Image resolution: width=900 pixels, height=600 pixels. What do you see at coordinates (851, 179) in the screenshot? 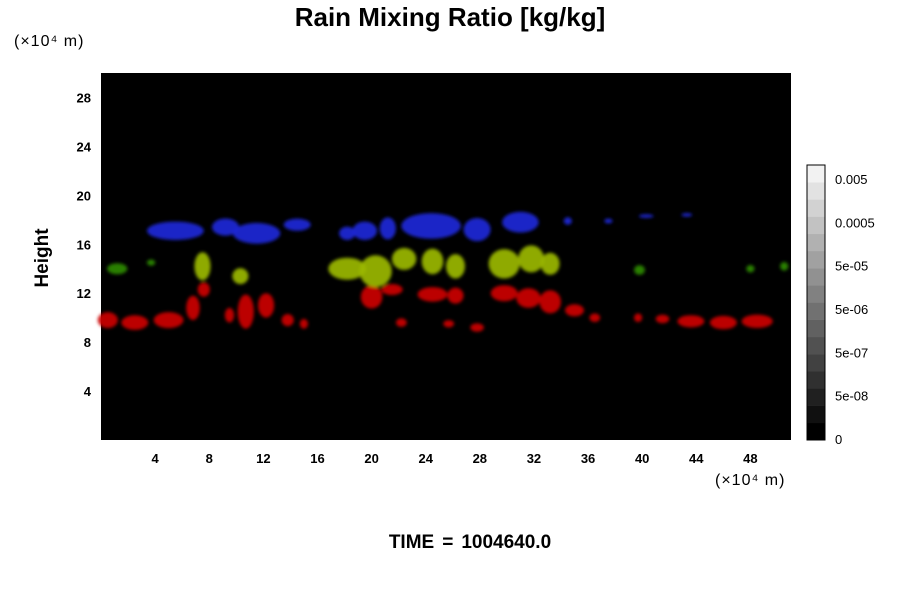
I see `colorbar-label: 0.005` at bounding box center [851, 179].